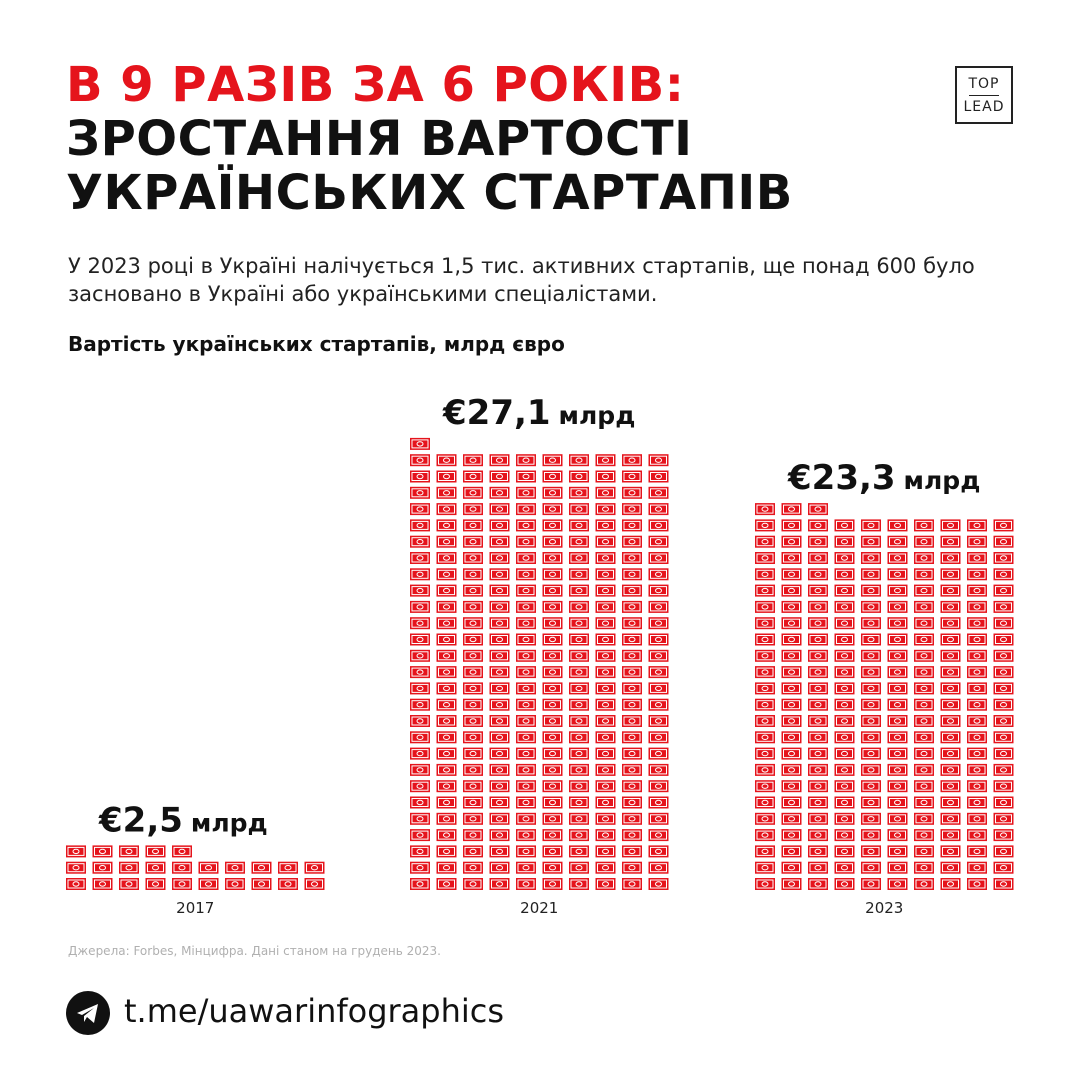 This screenshot has height=1080, width=1080. Describe the element at coordinates (883, 478) in the screenshot. I see `value-label-2023: €23,3 млрд` at that location.